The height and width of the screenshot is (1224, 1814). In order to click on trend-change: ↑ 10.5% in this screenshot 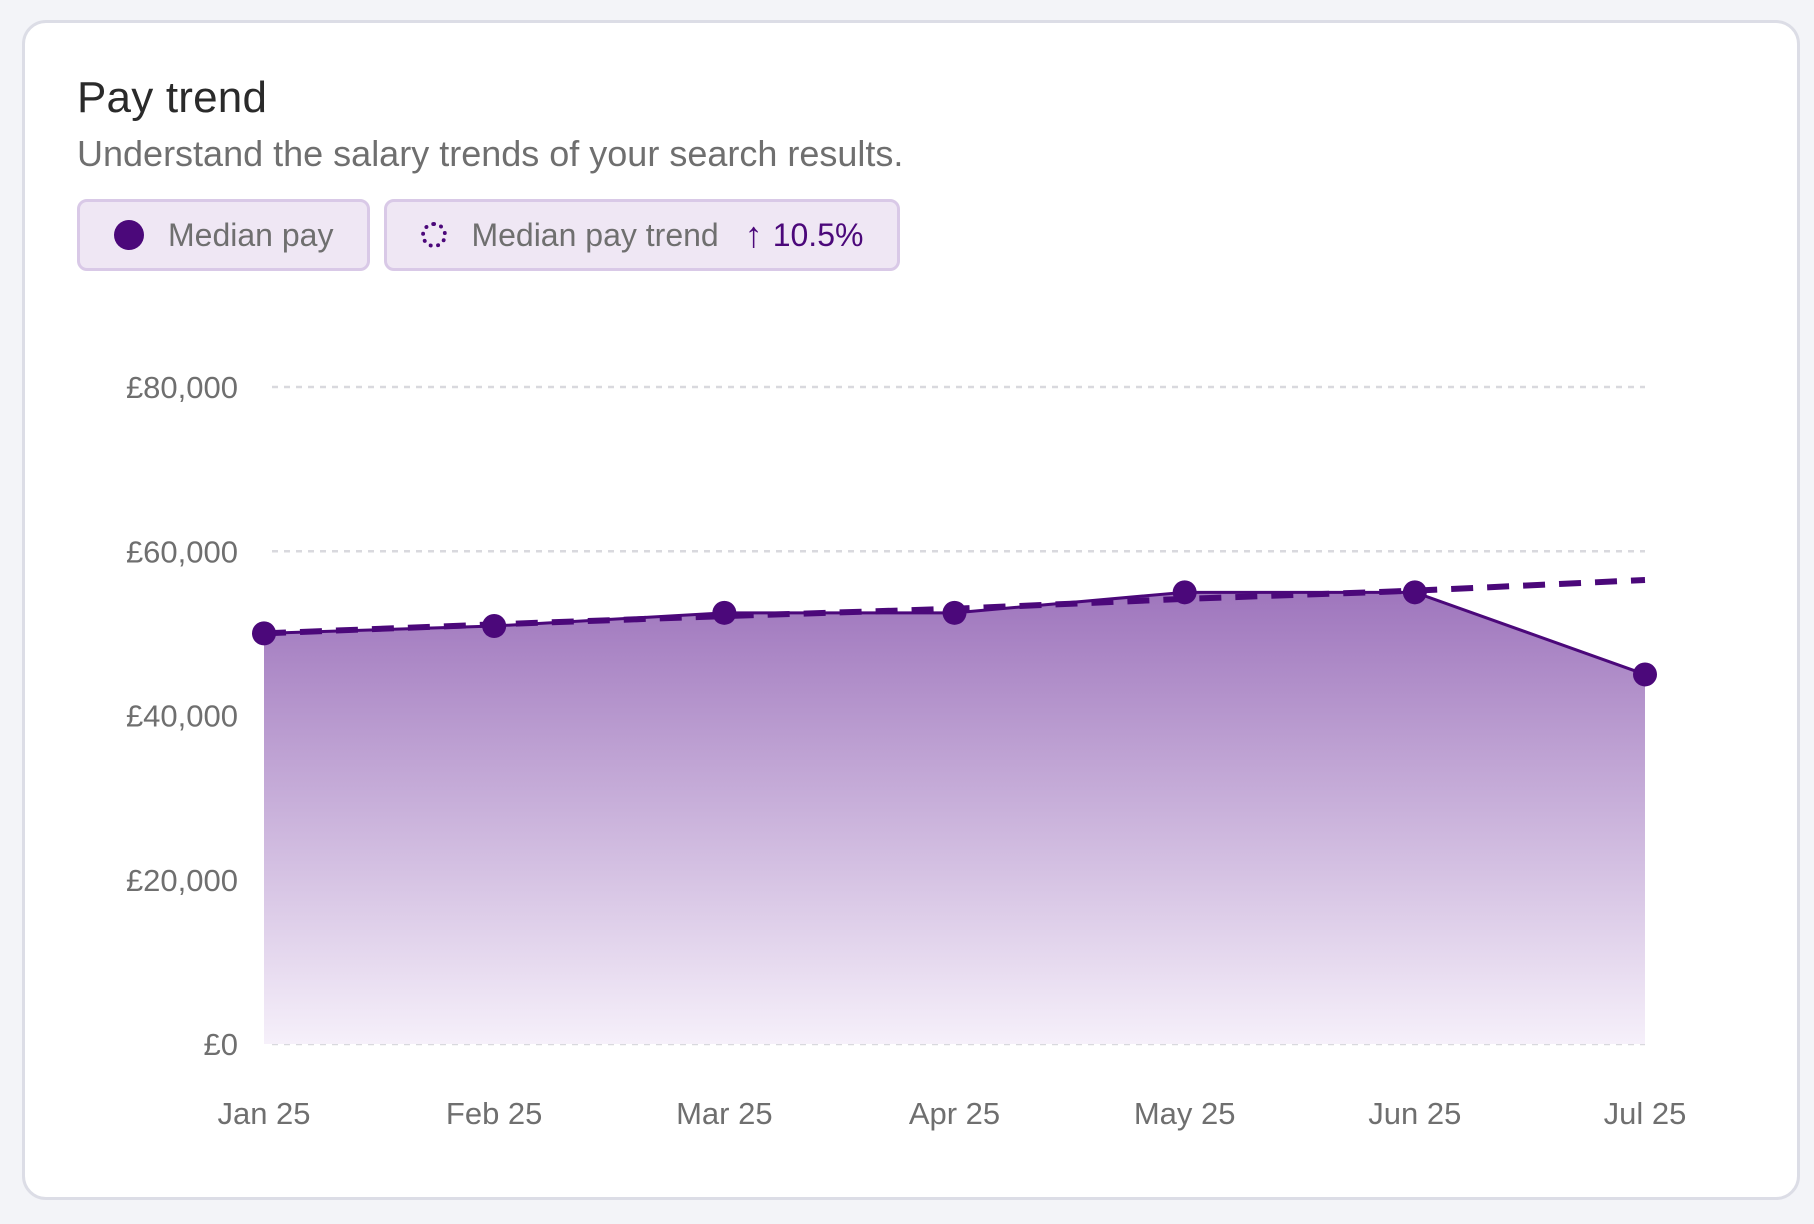, I will do `click(804, 235)`.